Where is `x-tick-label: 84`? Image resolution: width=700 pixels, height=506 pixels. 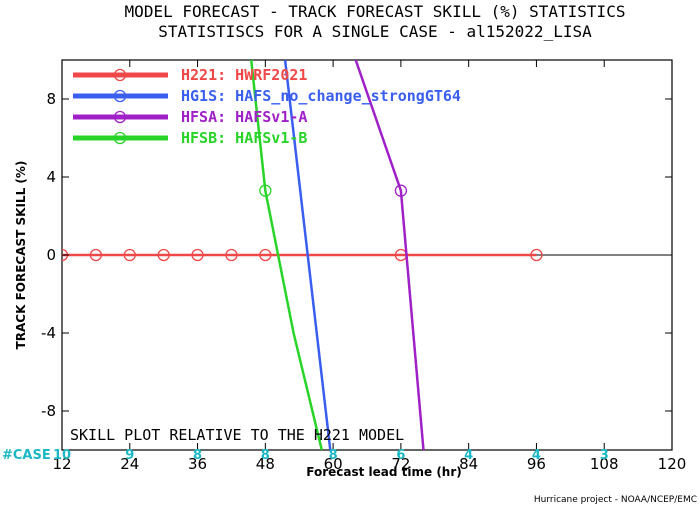
x-tick-label: 84 is located at coordinates (468, 464).